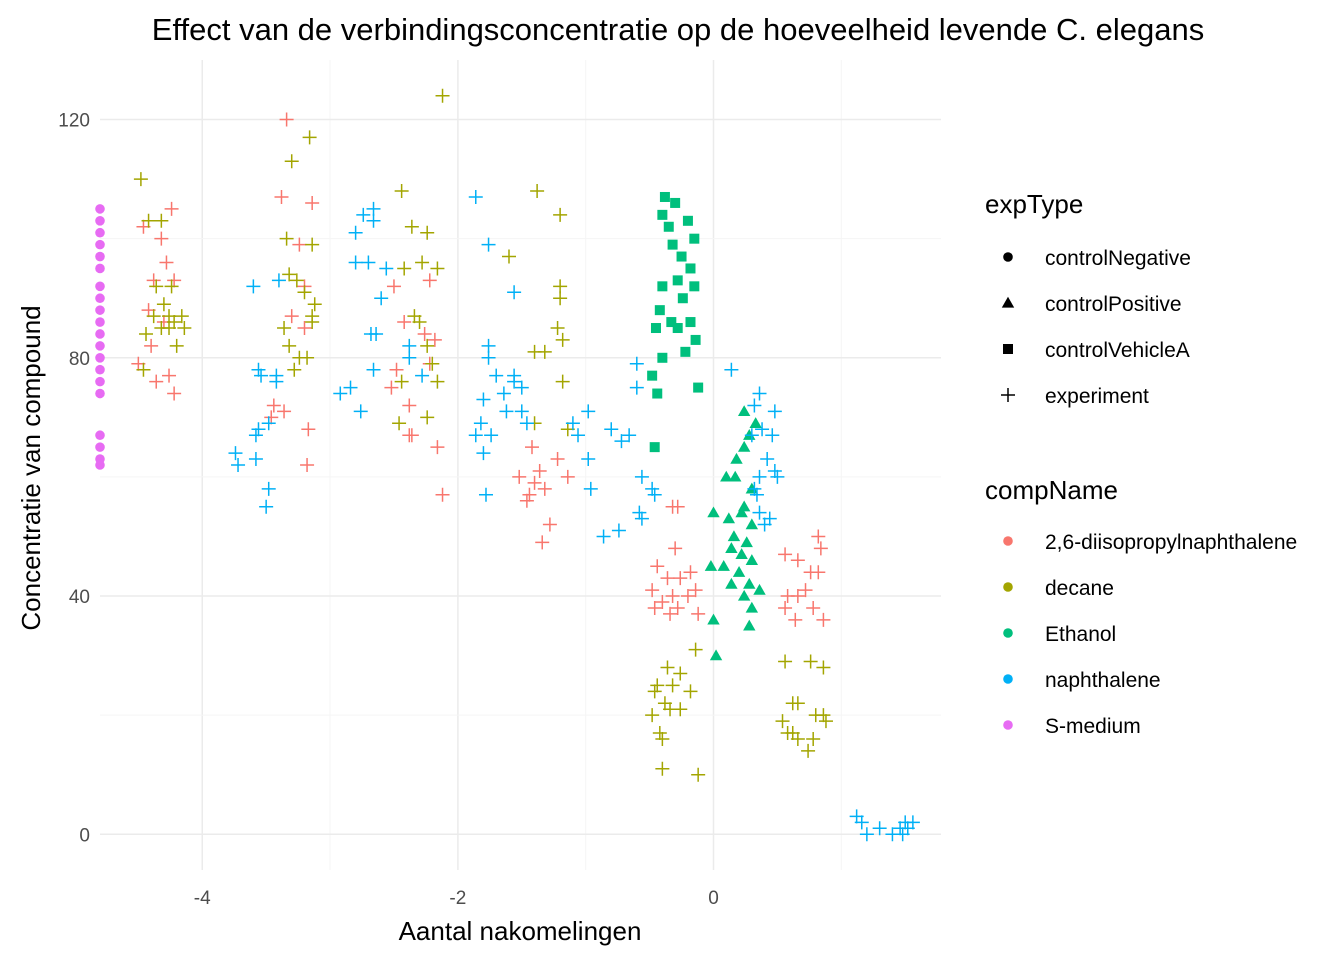 The image size is (1344, 960). What do you see at coordinates (1080, 634) in the screenshot?
I see `legend-compname-label: Ethanol` at bounding box center [1080, 634].